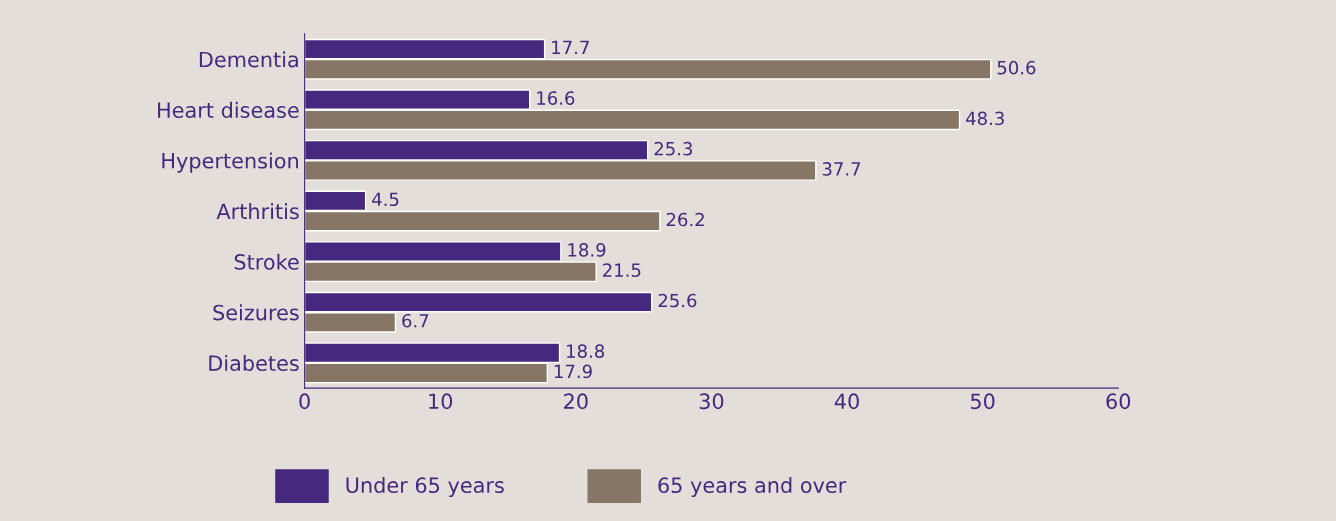  I want to click on y-tick-label: Stroke, so click(266, 261).